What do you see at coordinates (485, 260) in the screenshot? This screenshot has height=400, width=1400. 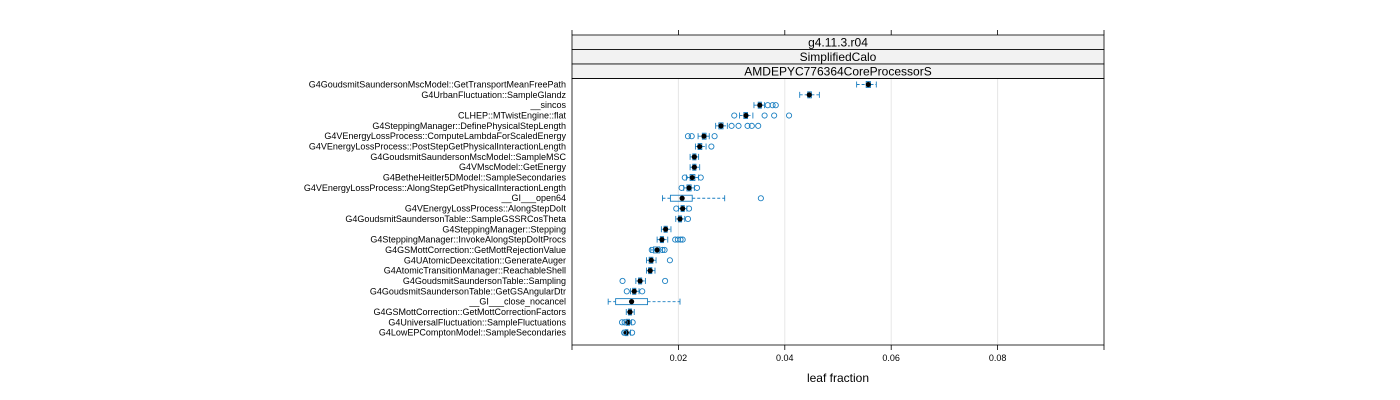 I see `row-label: G4UAtomicDeexcitation::GenerateAuger` at bounding box center [485, 260].